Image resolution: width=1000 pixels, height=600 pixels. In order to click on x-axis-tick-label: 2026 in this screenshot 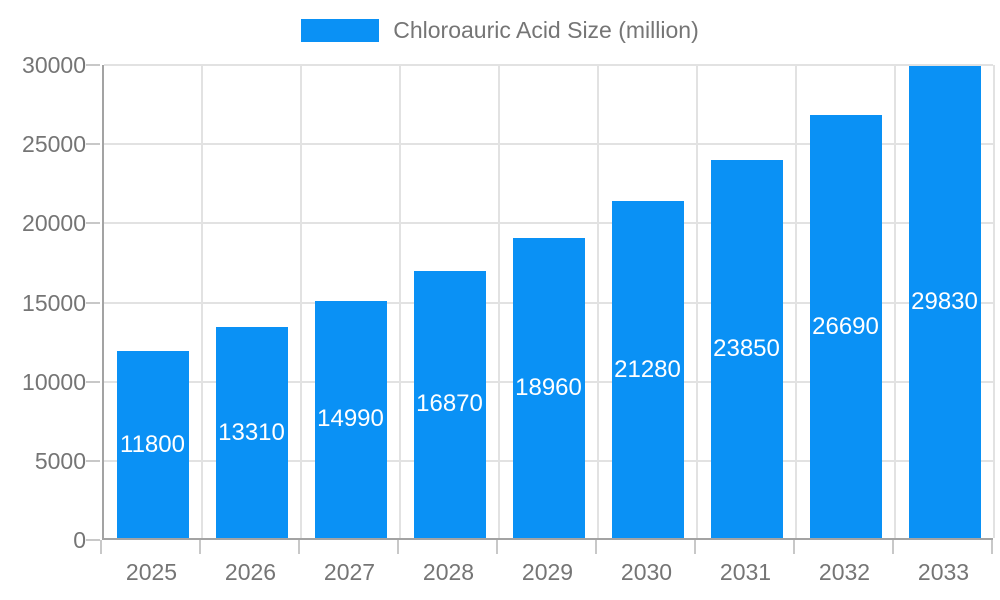, I will do `click(250, 572)`.